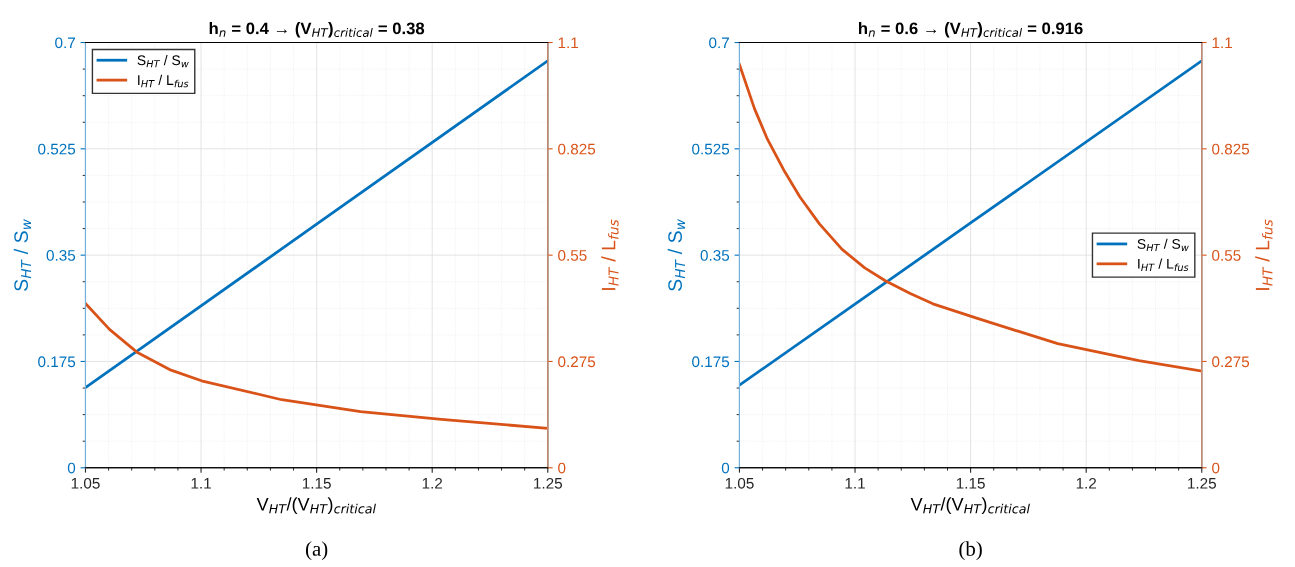  What do you see at coordinates (970, 551) in the screenshot?
I see `text: (b)` at bounding box center [970, 551].